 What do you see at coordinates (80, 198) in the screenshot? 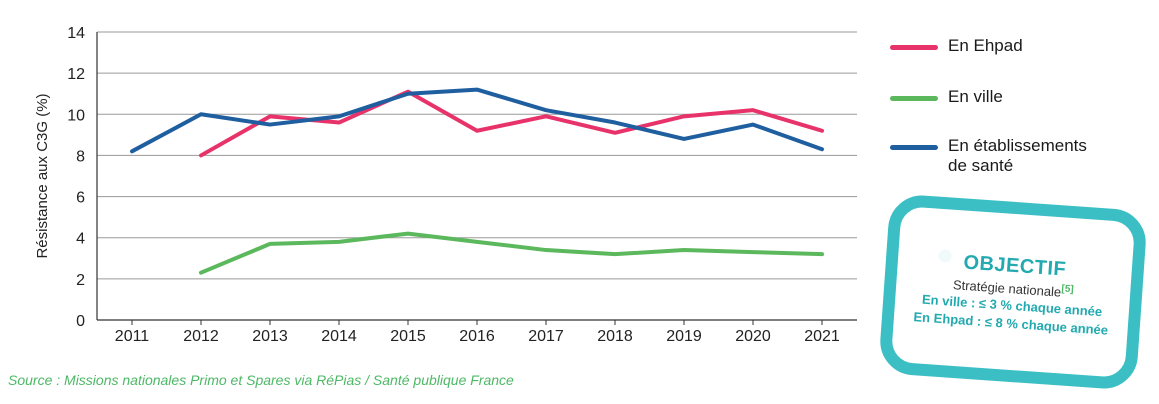
I see `y-tick-label: 6` at bounding box center [80, 198].